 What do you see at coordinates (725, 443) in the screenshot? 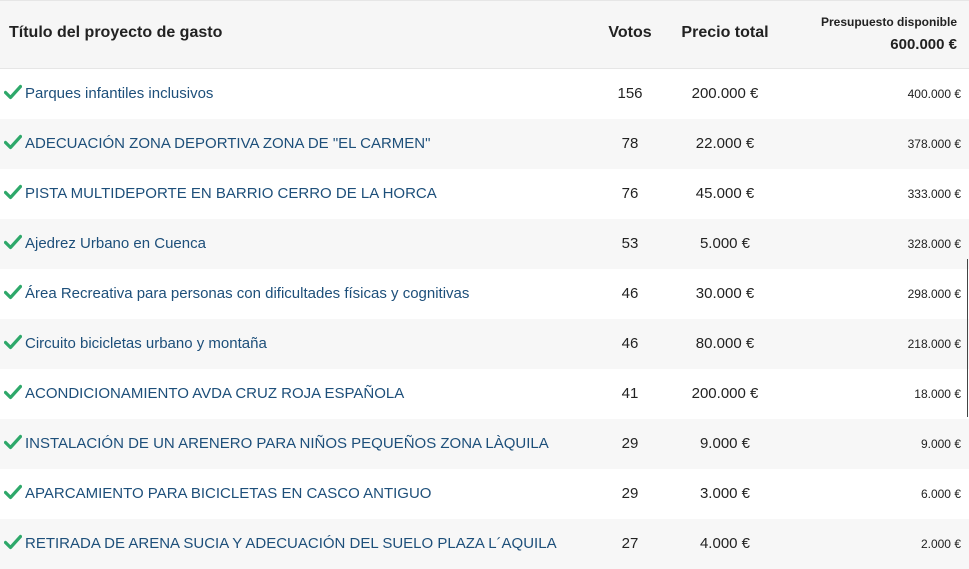
I see `price-cell: 9.000 €` at bounding box center [725, 443].